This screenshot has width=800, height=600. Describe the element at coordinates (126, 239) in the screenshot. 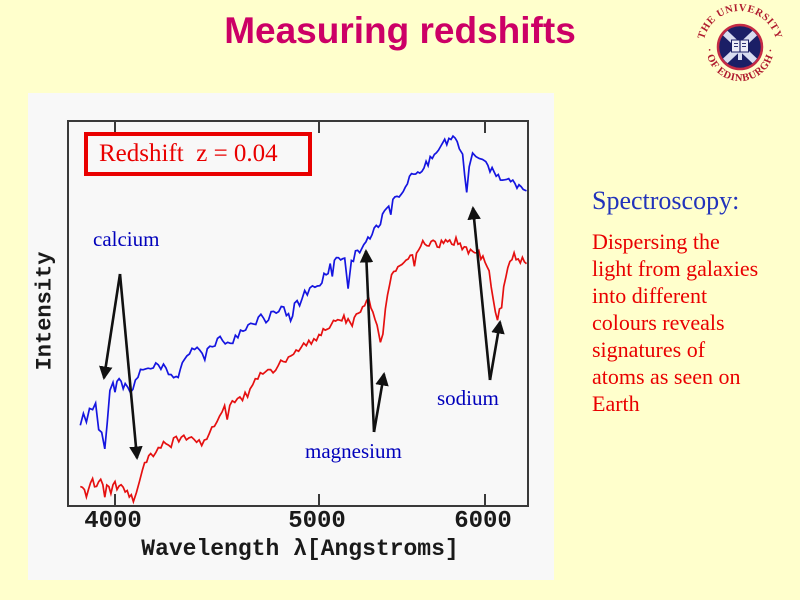

I see `calcium-label: calcium` at that location.